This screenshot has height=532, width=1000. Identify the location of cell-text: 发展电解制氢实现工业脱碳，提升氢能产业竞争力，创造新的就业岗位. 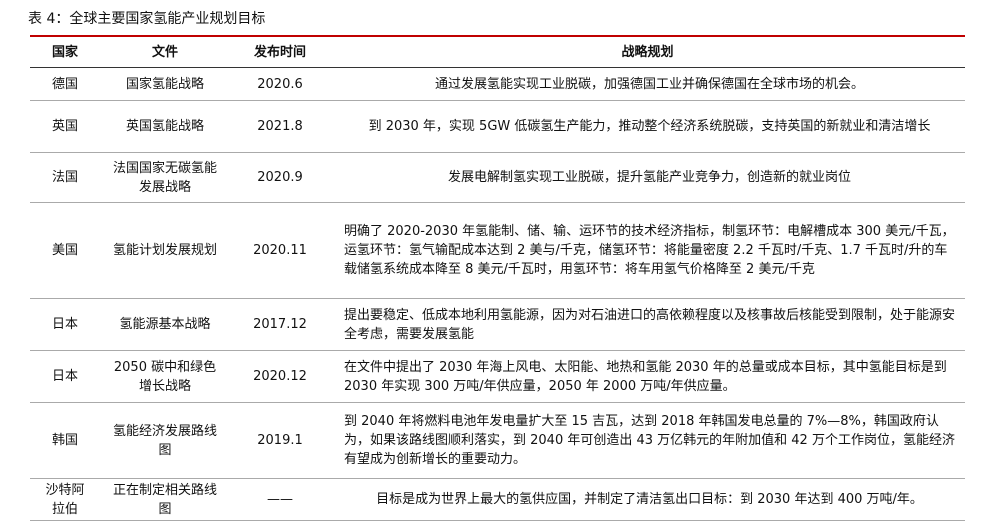
(649, 177).